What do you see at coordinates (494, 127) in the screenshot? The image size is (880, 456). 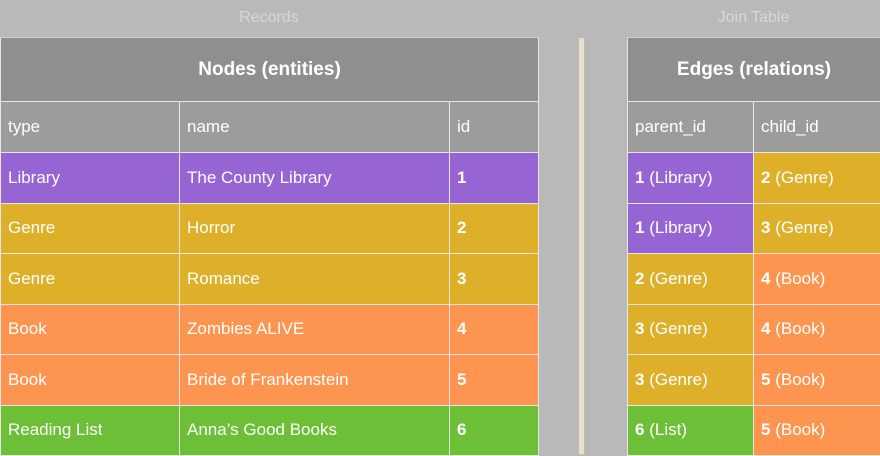 I see `nodes-header-id: id` at bounding box center [494, 127].